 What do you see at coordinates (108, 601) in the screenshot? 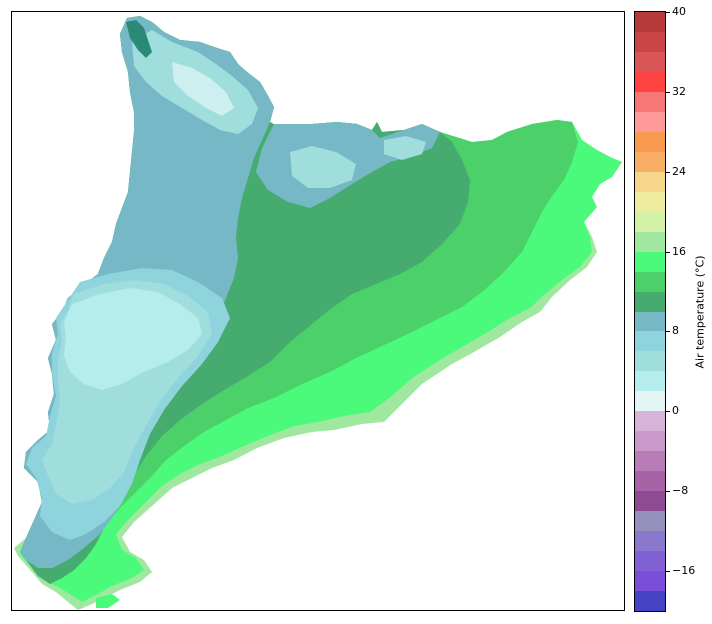
I see `delta-island` at bounding box center [108, 601].